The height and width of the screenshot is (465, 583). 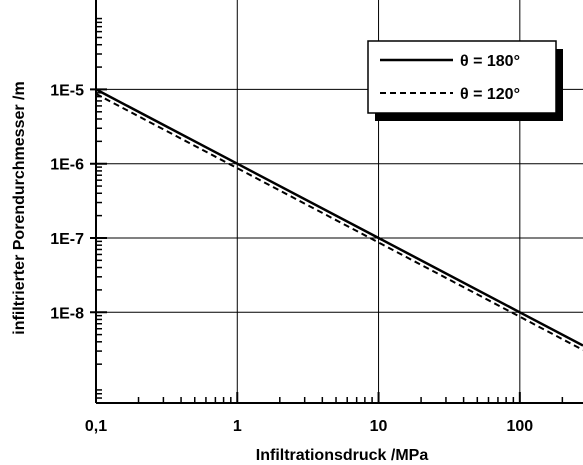 What do you see at coordinates (96, 426) in the screenshot?
I see `x-tick-label: 0,1` at bounding box center [96, 426].